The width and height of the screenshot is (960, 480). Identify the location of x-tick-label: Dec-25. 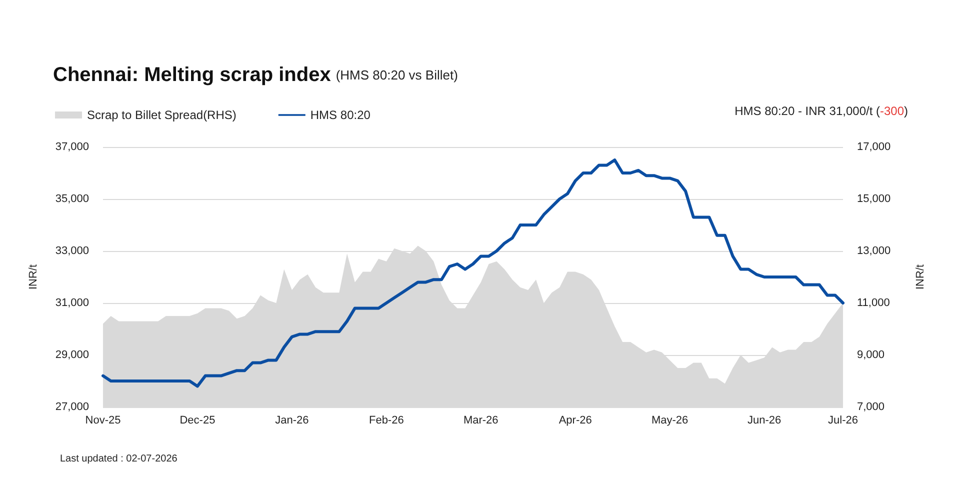
(198, 420).